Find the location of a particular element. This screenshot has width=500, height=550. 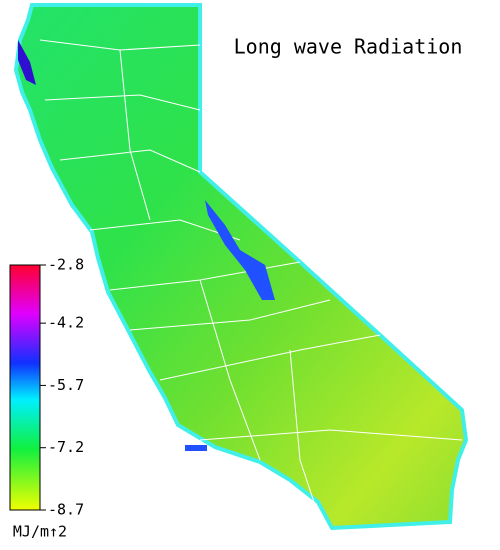

colorbar-tick-label: -8.7 is located at coordinates (66, 510).